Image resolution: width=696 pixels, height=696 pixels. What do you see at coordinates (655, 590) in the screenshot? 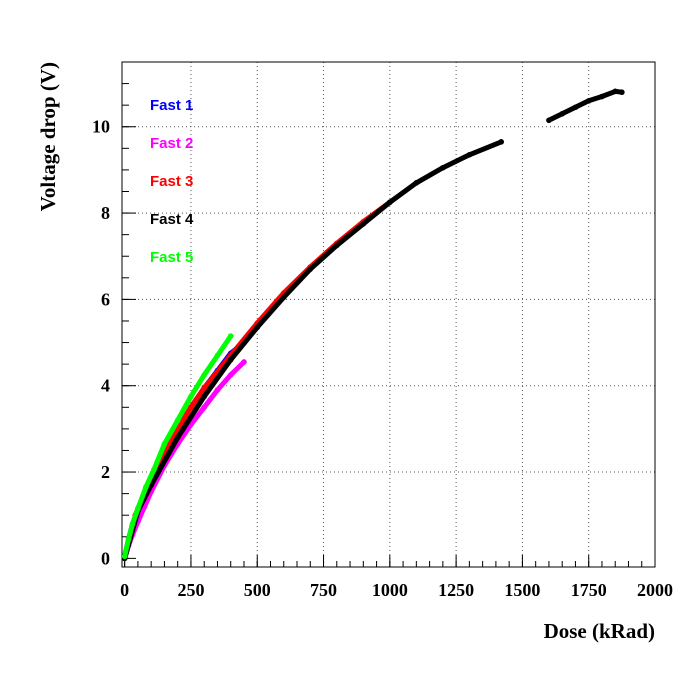
I see `x-tick-label: 2000` at bounding box center [655, 590].